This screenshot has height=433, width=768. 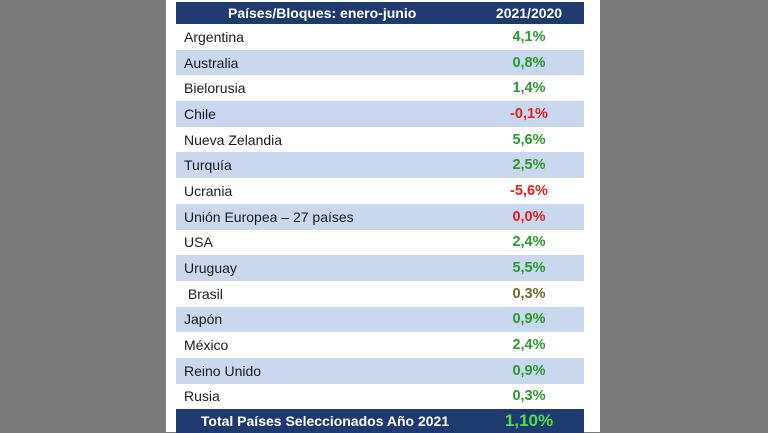 I want to click on header-countries: Países/Bloques: enero-junio, so click(x=325, y=13).